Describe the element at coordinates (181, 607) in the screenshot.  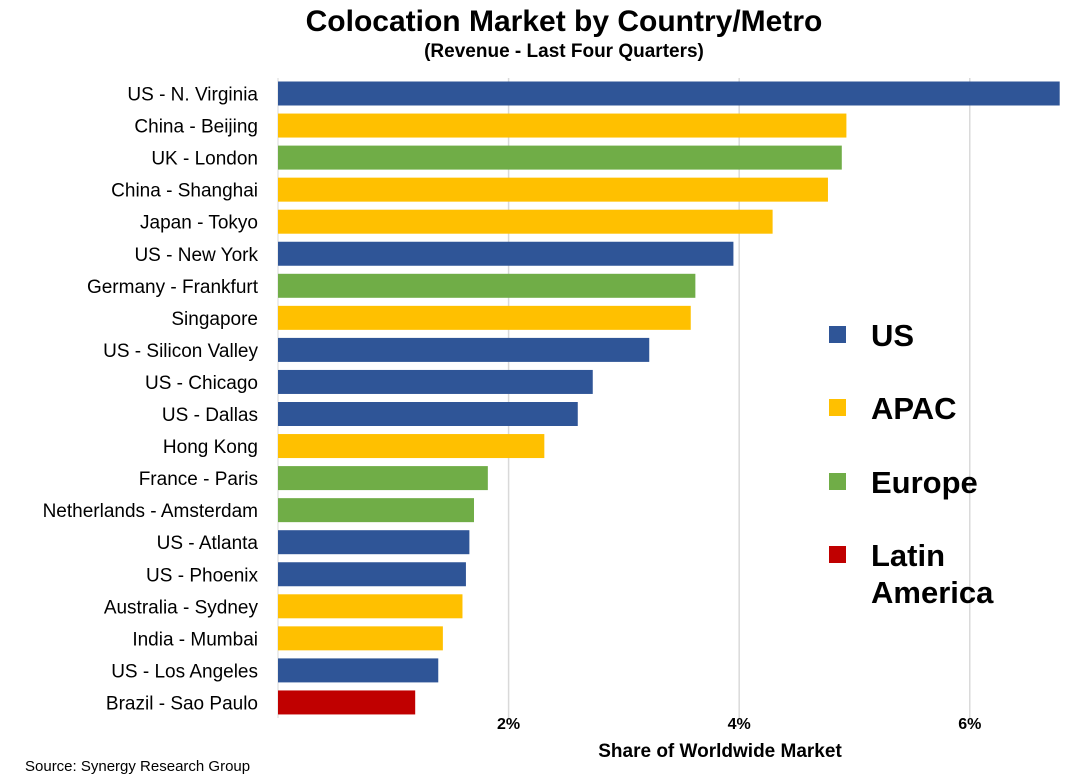
I see `category-label: Australia - Sydney` at that location.